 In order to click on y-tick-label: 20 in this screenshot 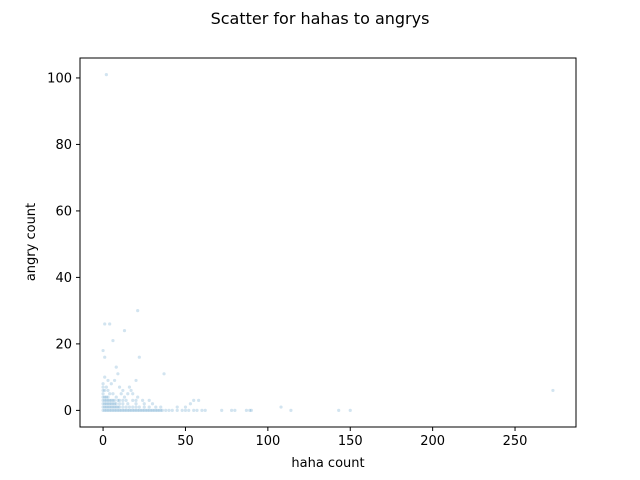, I will do `click(63, 344)`.